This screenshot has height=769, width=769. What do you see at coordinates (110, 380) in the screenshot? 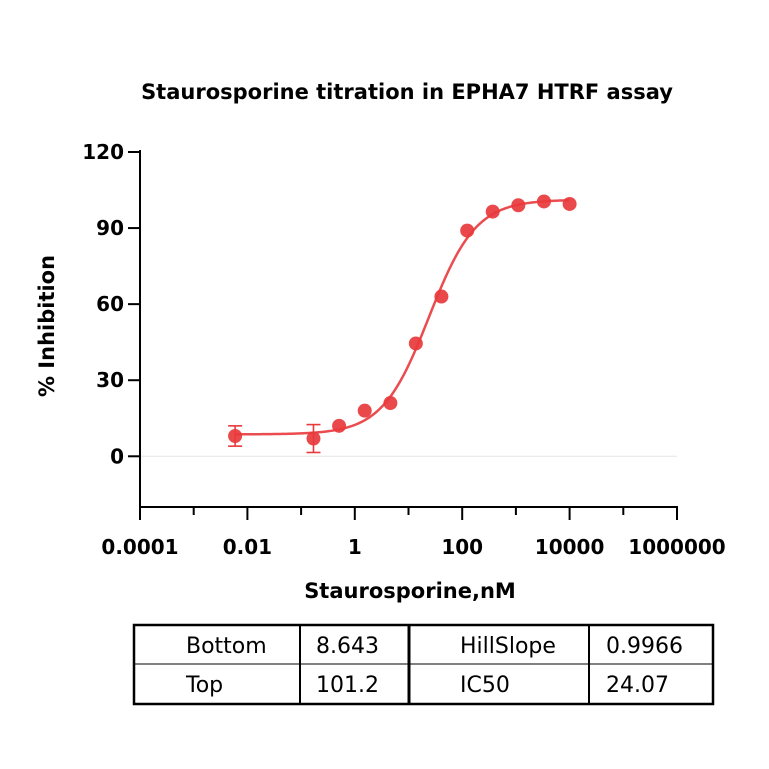
I see `y-tick-label: 30` at bounding box center [110, 380].